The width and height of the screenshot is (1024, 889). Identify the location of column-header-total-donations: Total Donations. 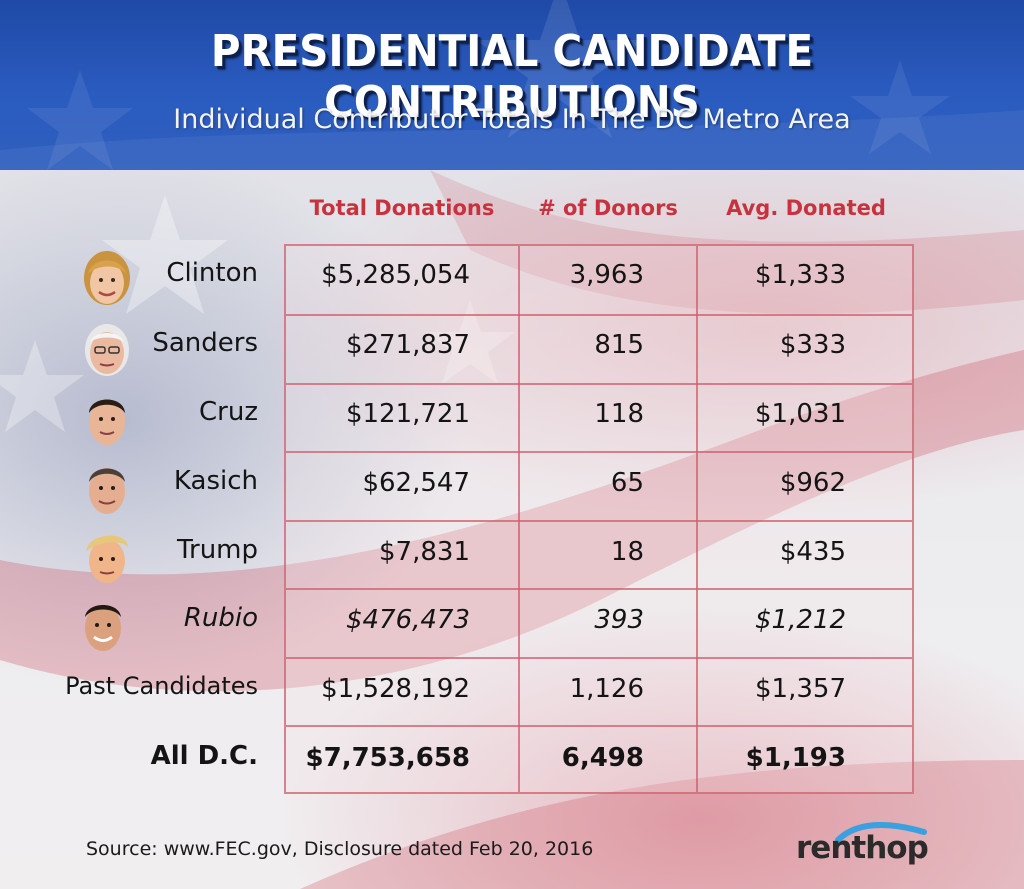
(402, 208).